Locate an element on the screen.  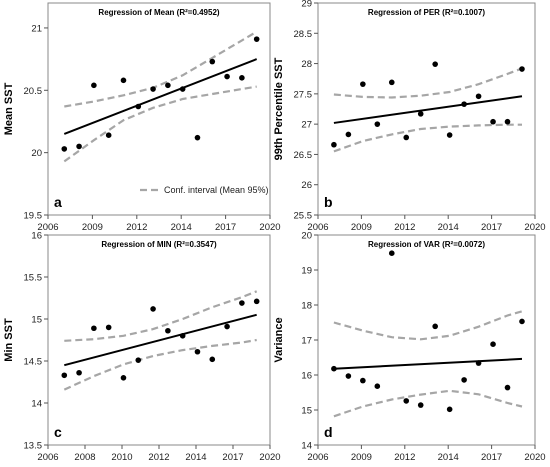
y-tick-label: 27.5 is located at coordinates (303, 94).